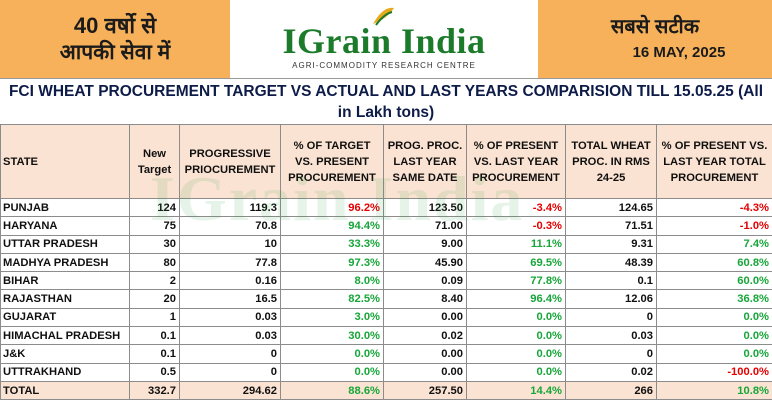 The height and width of the screenshot is (403, 772). Describe the element at coordinates (611, 281) in the screenshot. I see `cell-total-2425: 0.1` at that location.